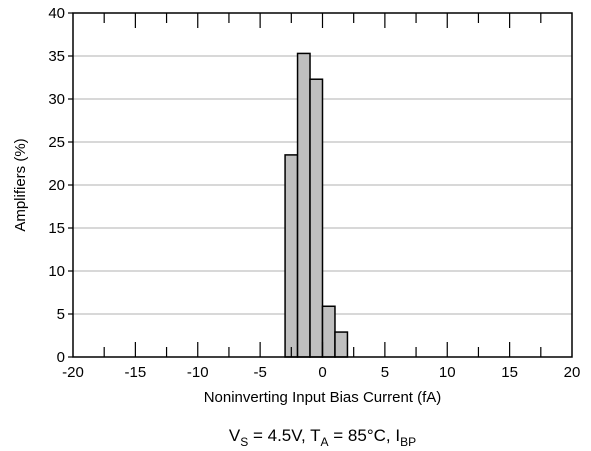 The width and height of the screenshot is (591, 451). What do you see at coordinates (365, 435) in the screenshot?
I see `caption-text: = 85°C, I` at bounding box center [365, 435].